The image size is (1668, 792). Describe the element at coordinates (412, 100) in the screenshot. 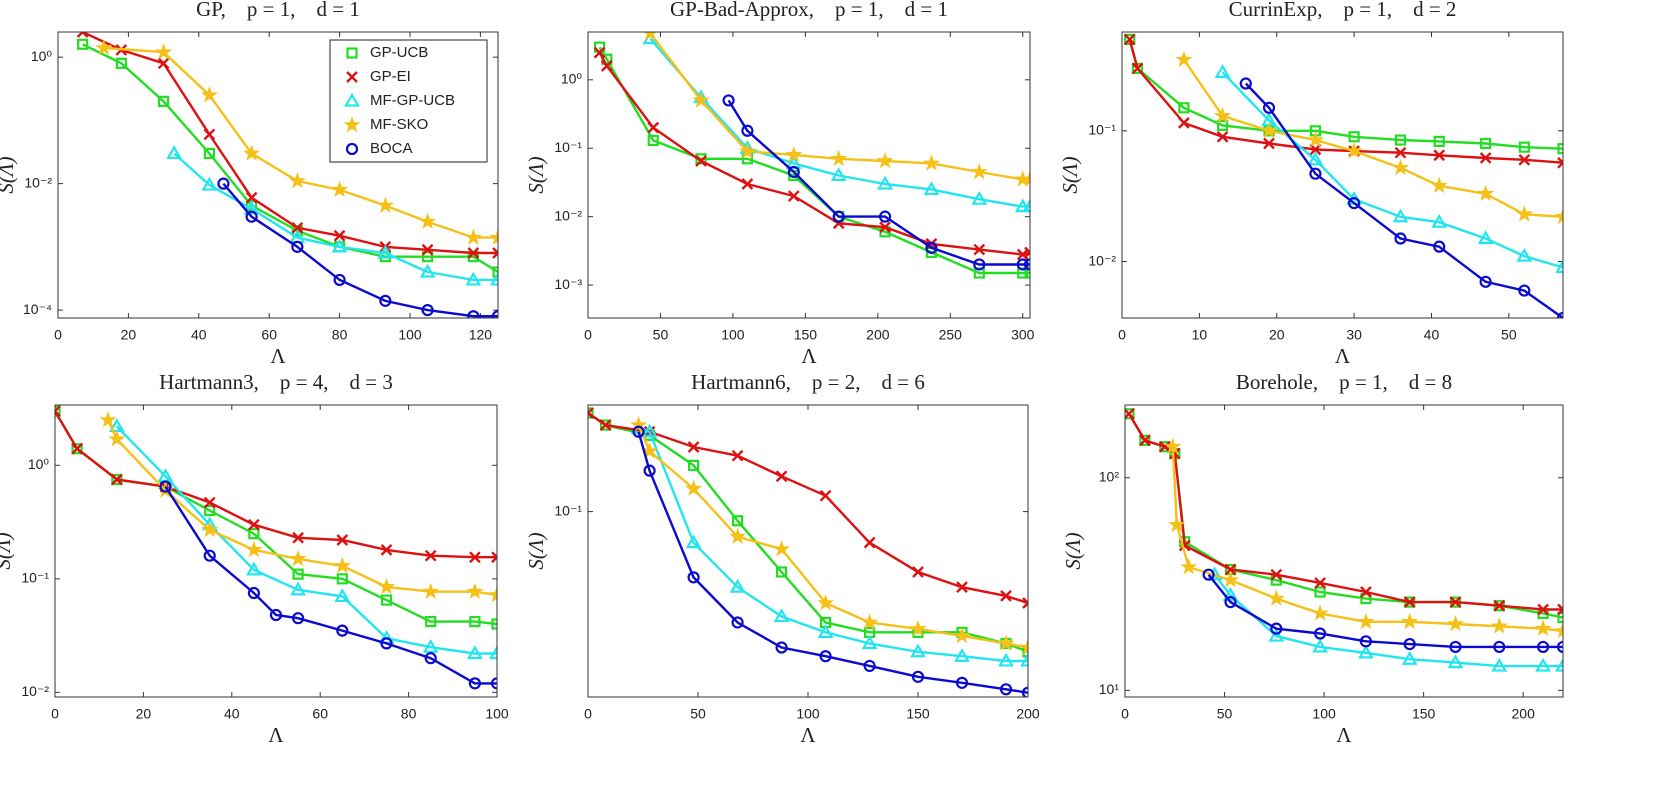

I see `legend-label: MF-GP-UCB` at that location.